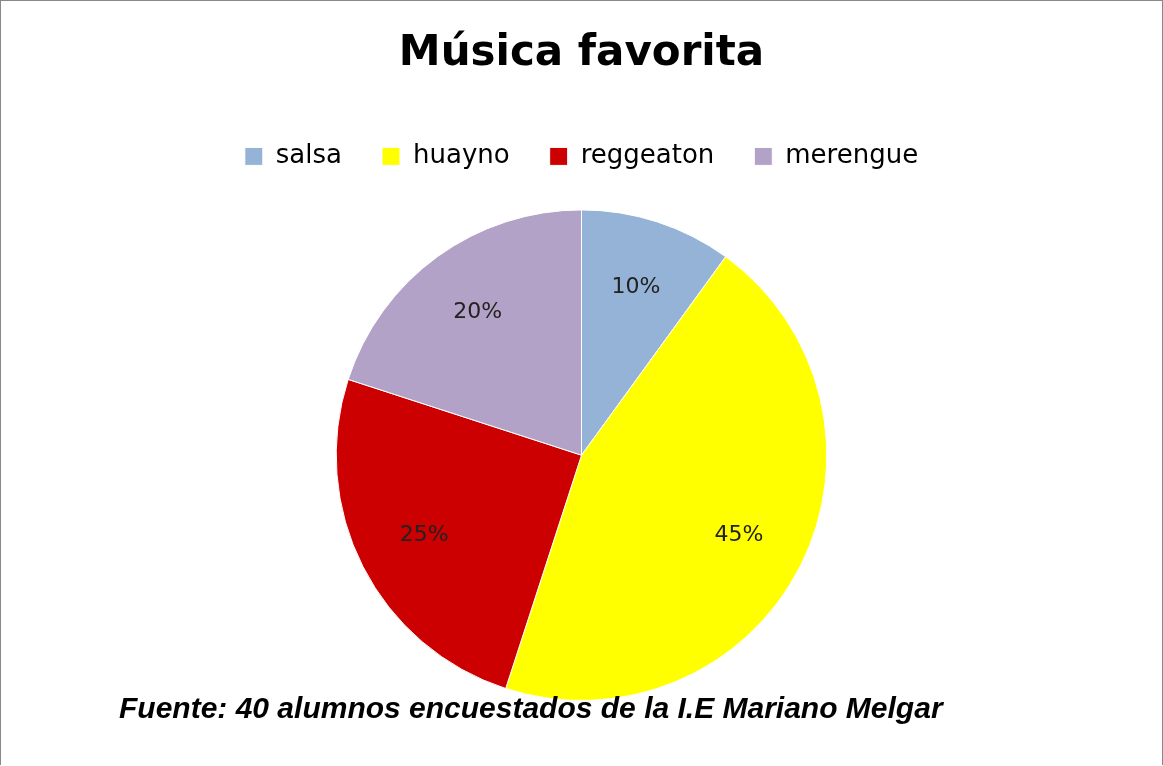 This screenshot has height=766, width=1163. I want to click on data-label: 25%, so click(424, 534).